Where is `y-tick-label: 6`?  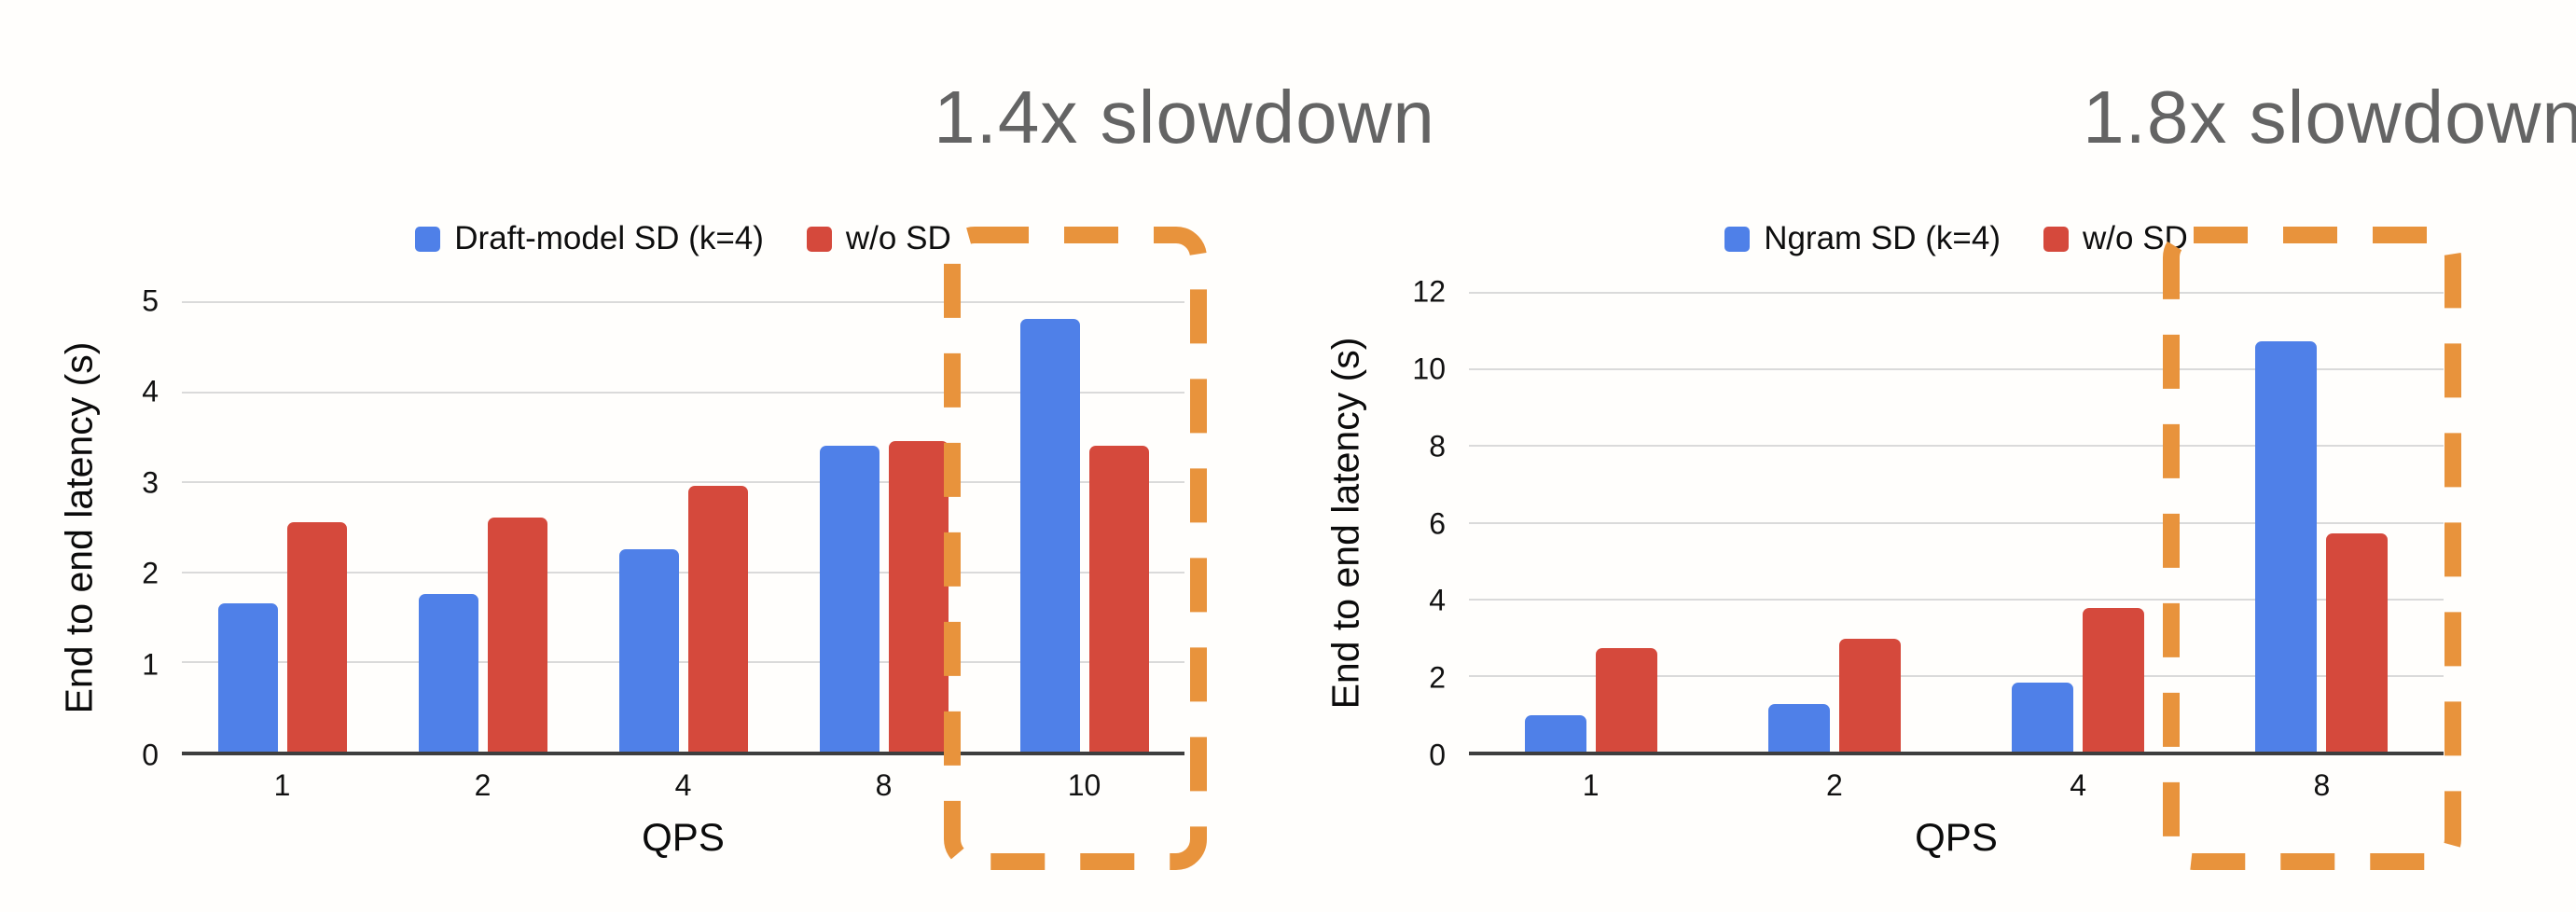 y-tick-label: 6 is located at coordinates (1437, 523).